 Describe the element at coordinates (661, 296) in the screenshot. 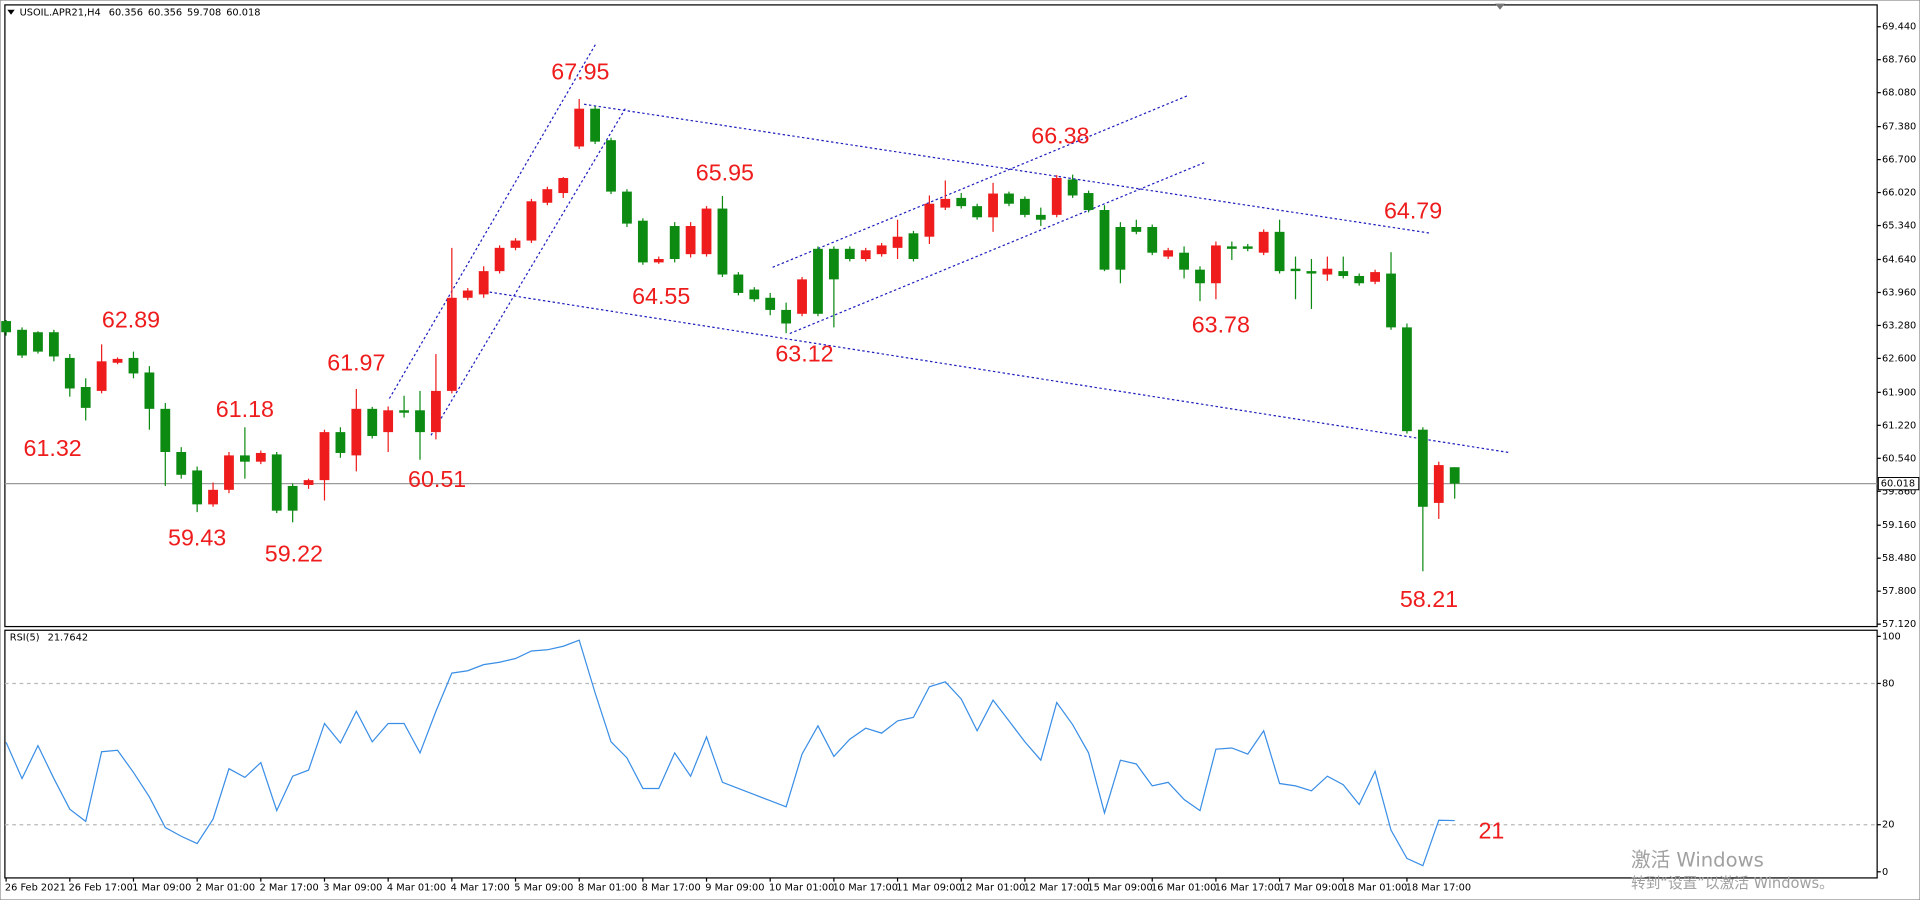

I see `price-annotation: 64.55` at that location.